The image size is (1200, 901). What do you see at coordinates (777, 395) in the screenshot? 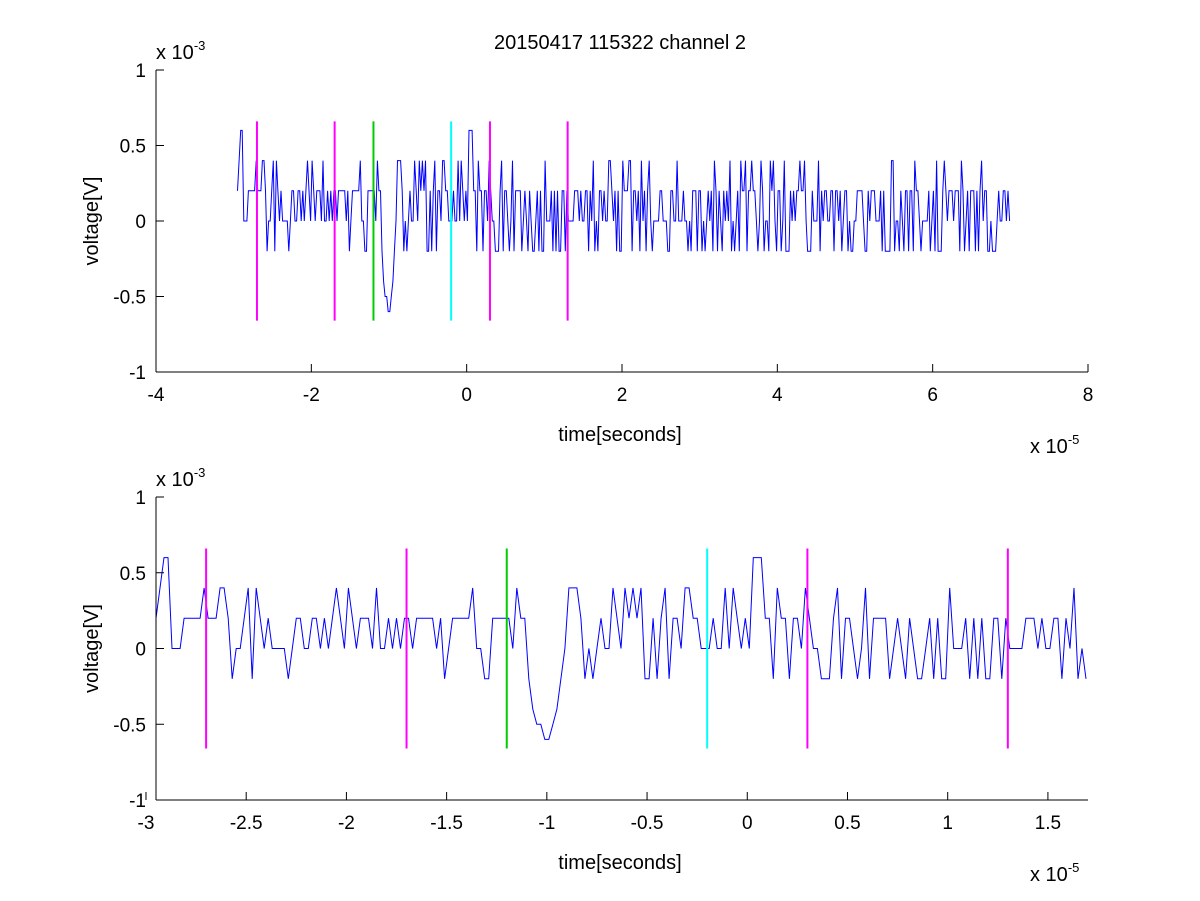
I see `x-tick-label: 4` at bounding box center [777, 395].